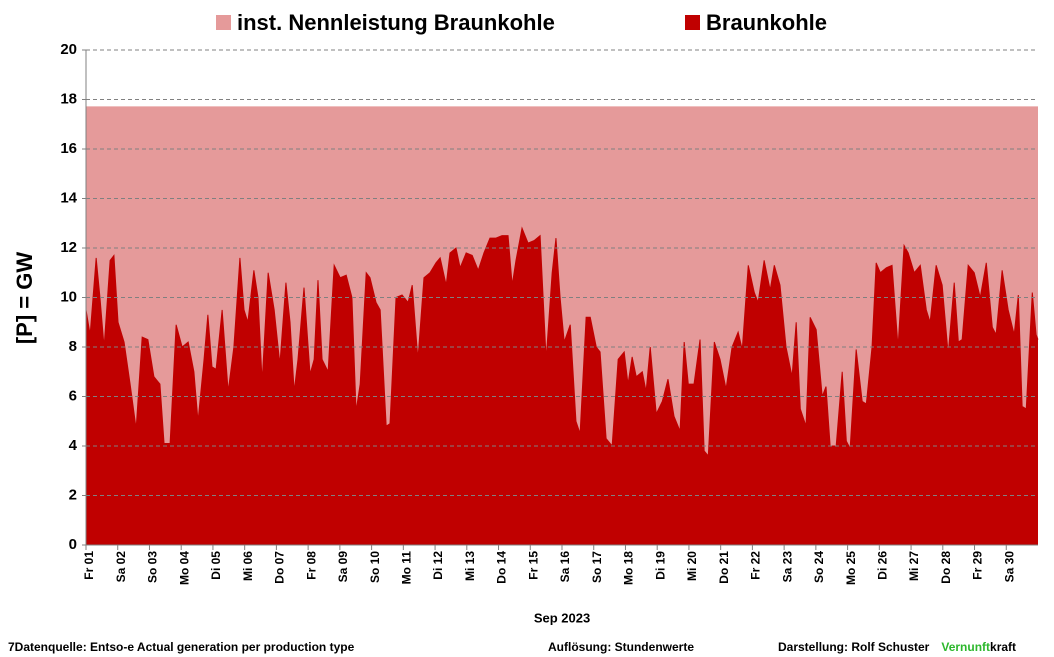 This screenshot has height=657, width=1054. I want to click on x-tick-label: Di 19, so click(660, 565).